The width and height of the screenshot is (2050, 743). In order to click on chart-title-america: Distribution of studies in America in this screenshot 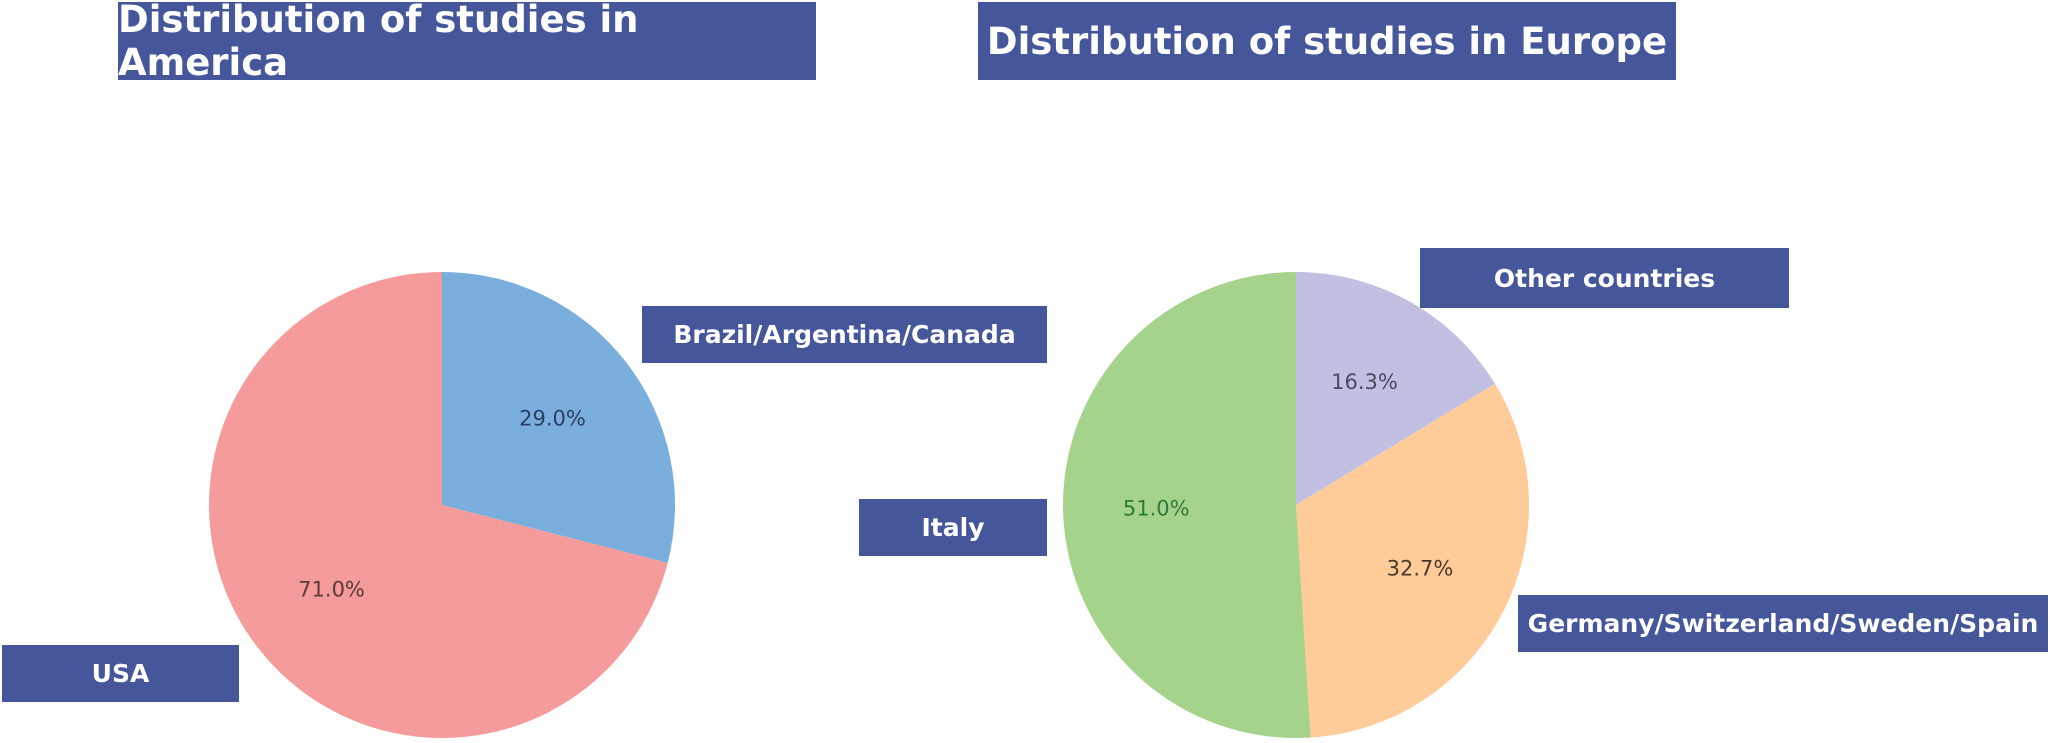, I will do `click(467, 42)`.